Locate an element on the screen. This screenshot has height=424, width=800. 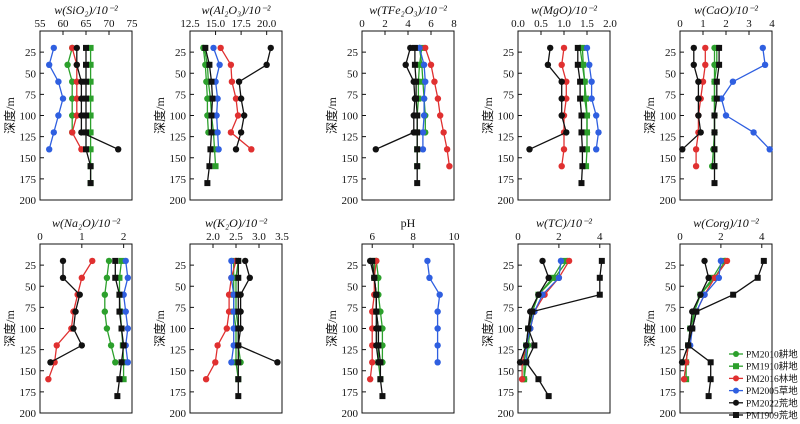
series-line is located at coordinates (564, 328).